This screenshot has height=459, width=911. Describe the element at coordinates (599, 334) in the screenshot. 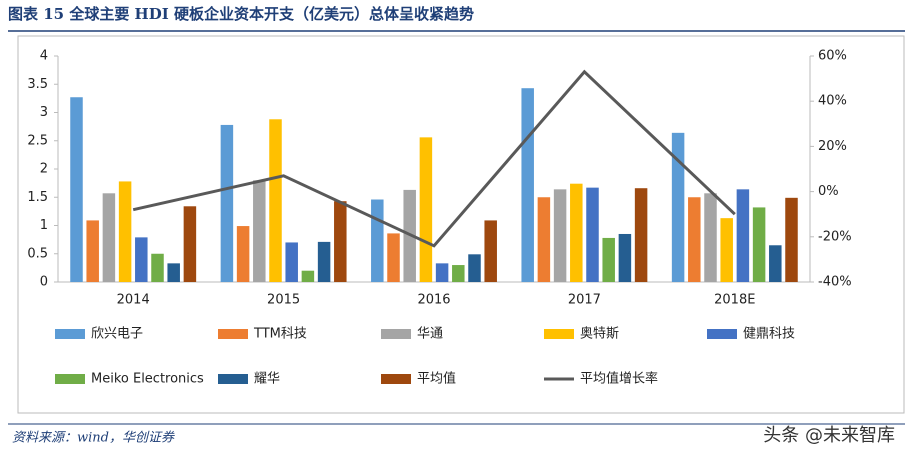

I see `legend-label: 奥特斯` at that location.